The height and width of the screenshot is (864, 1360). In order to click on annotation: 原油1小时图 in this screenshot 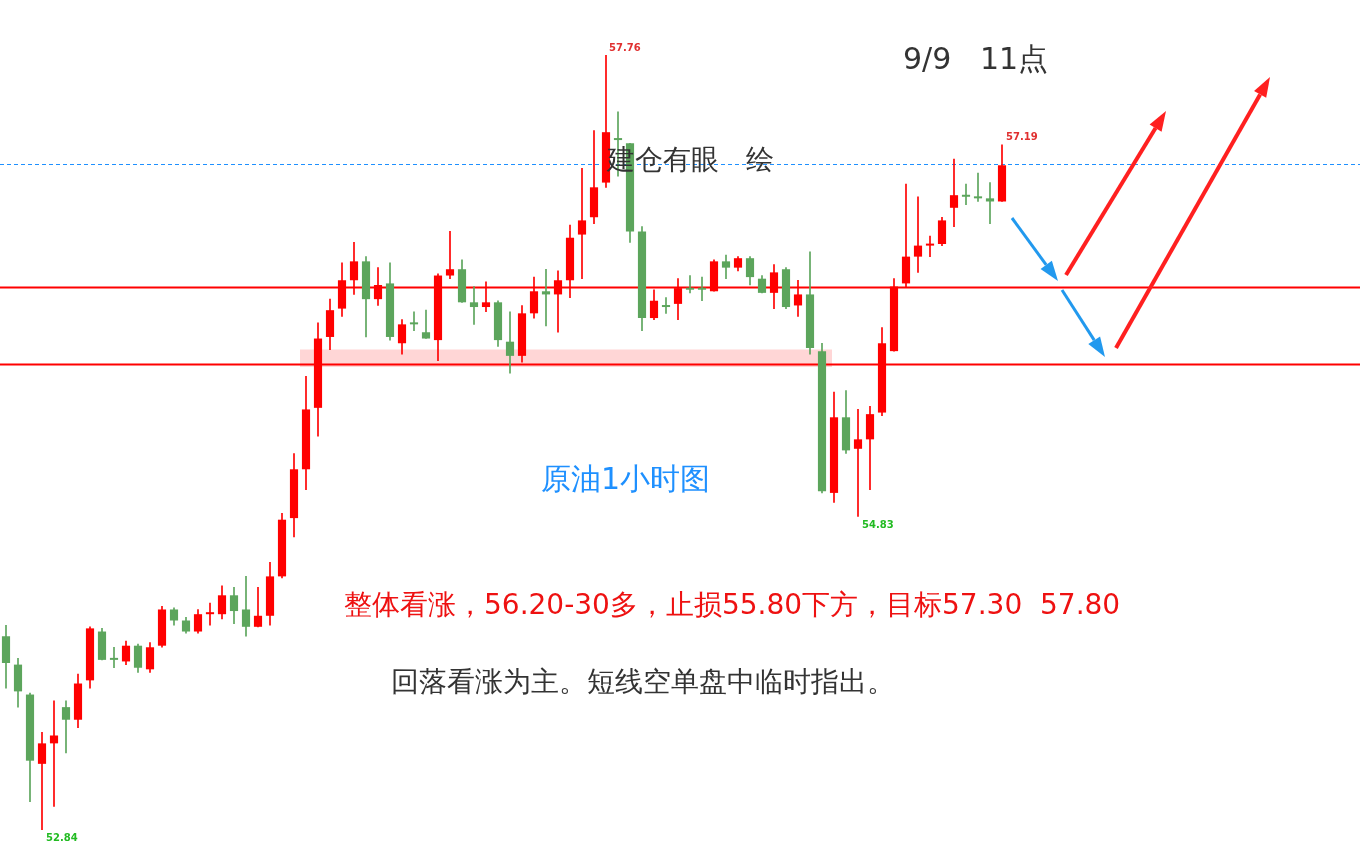, I will do `click(626, 478)`.